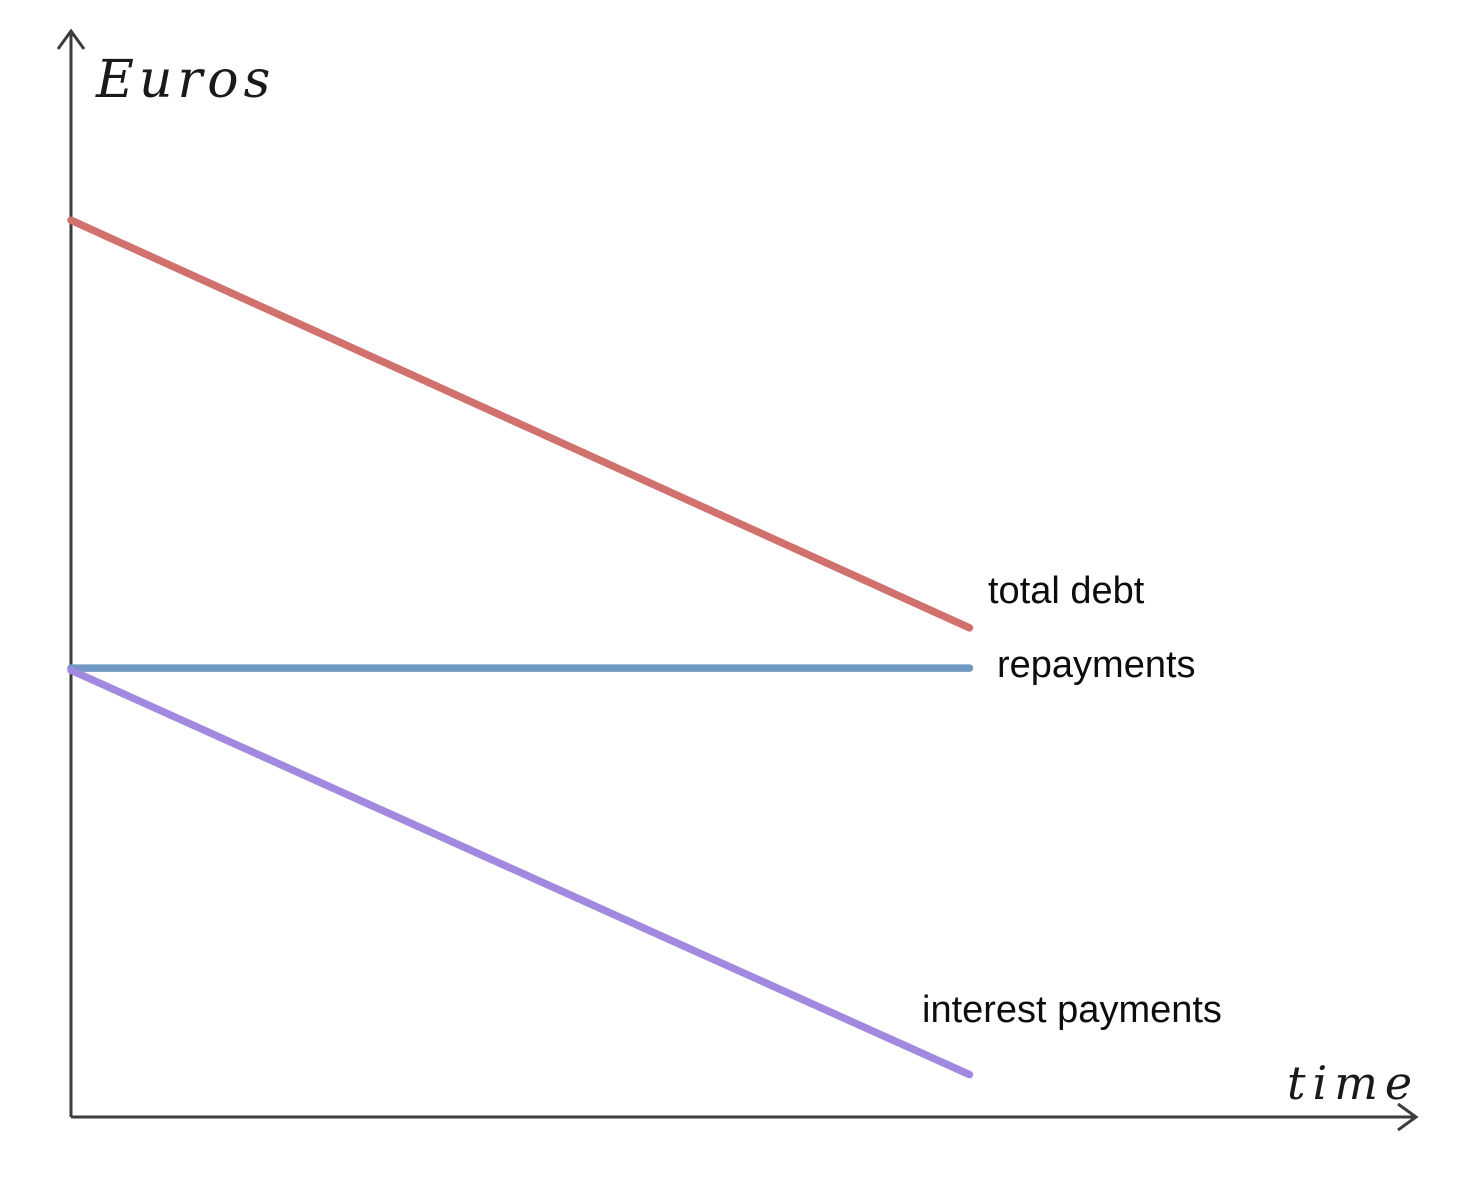 Image resolution: width=1473 pixels, height=1198 pixels. I want to click on series-label-repayments: repayments, so click(1096, 665).